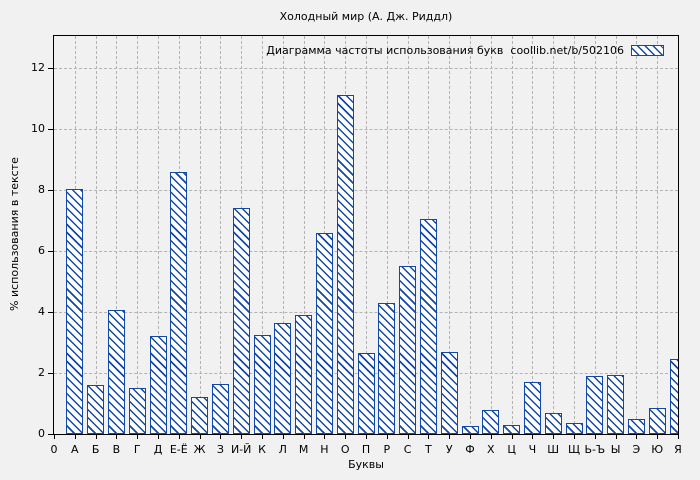 This screenshot has height=480, width=700. Describe the element at coordinates (282, 449) in the screenshot. I see `x-tick-label: Л` at that location.